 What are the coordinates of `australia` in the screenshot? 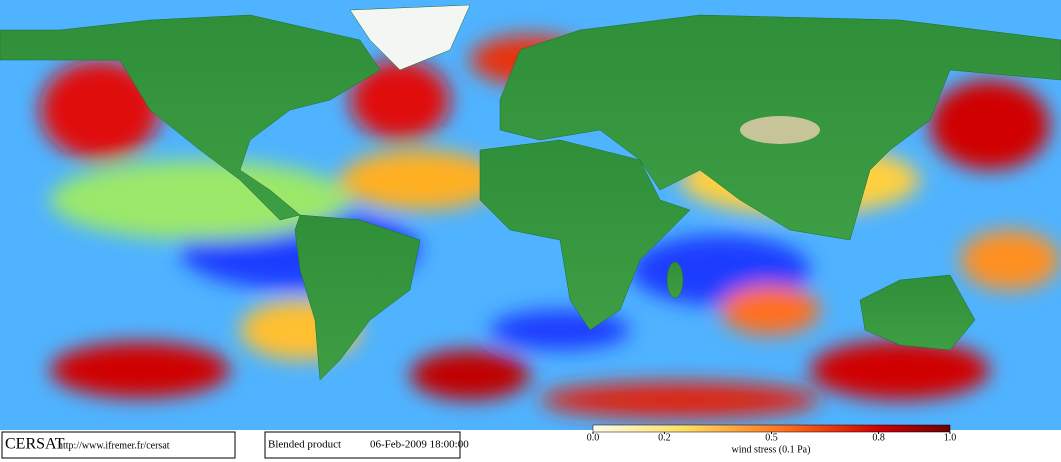 It's located at (917, 312).